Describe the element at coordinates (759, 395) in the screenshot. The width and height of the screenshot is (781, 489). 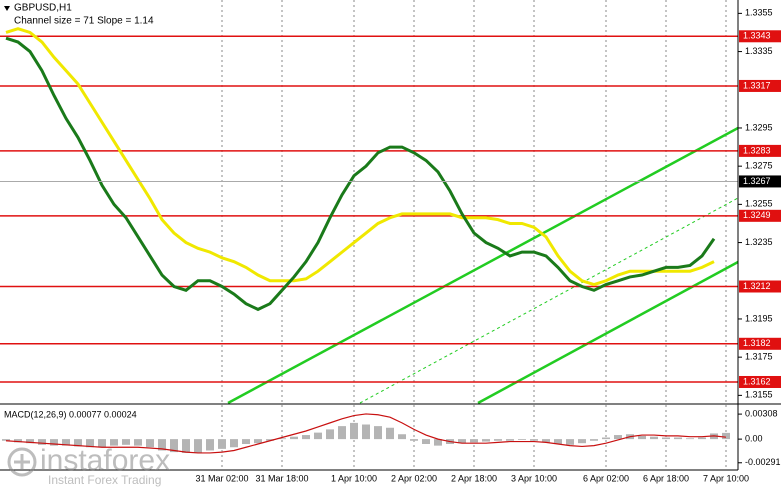
I see `y-tick-label: 1.3155` at that location.